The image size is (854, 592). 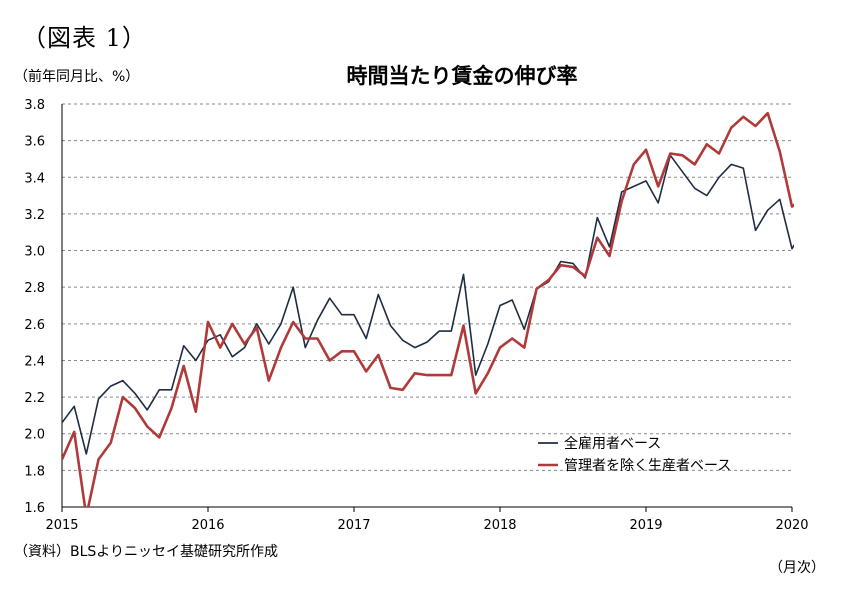 I want to click on legend-label-1: 全雇用者ベース, so click(x=612, y=443).